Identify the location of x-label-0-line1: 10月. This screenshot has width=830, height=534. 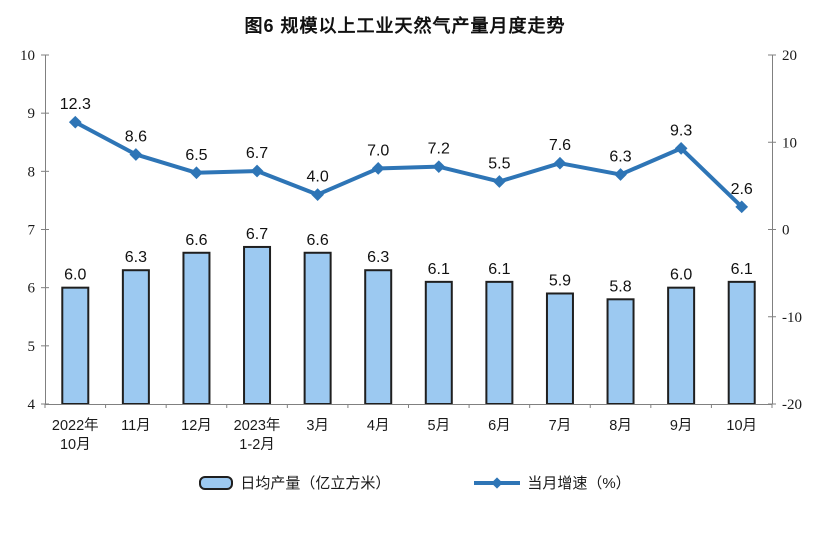
(75, 445).